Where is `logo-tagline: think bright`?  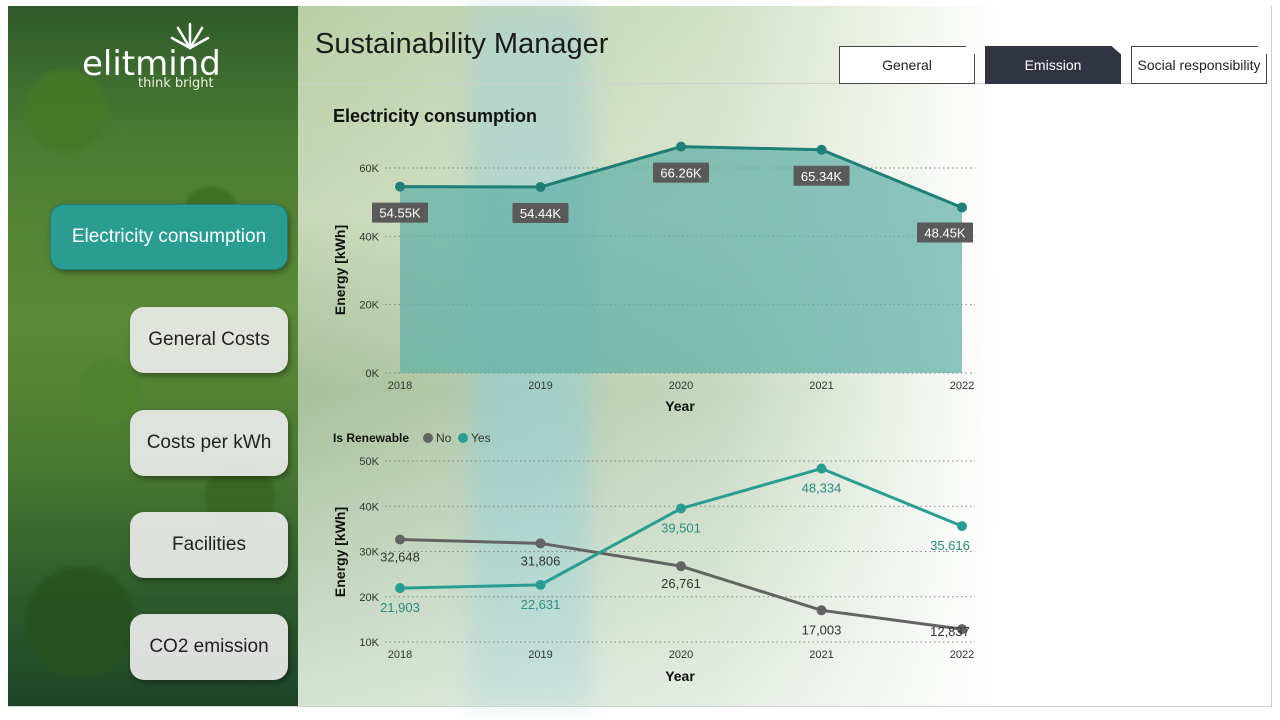 logo-tagline: think bright is located at coordinates (176, 83).